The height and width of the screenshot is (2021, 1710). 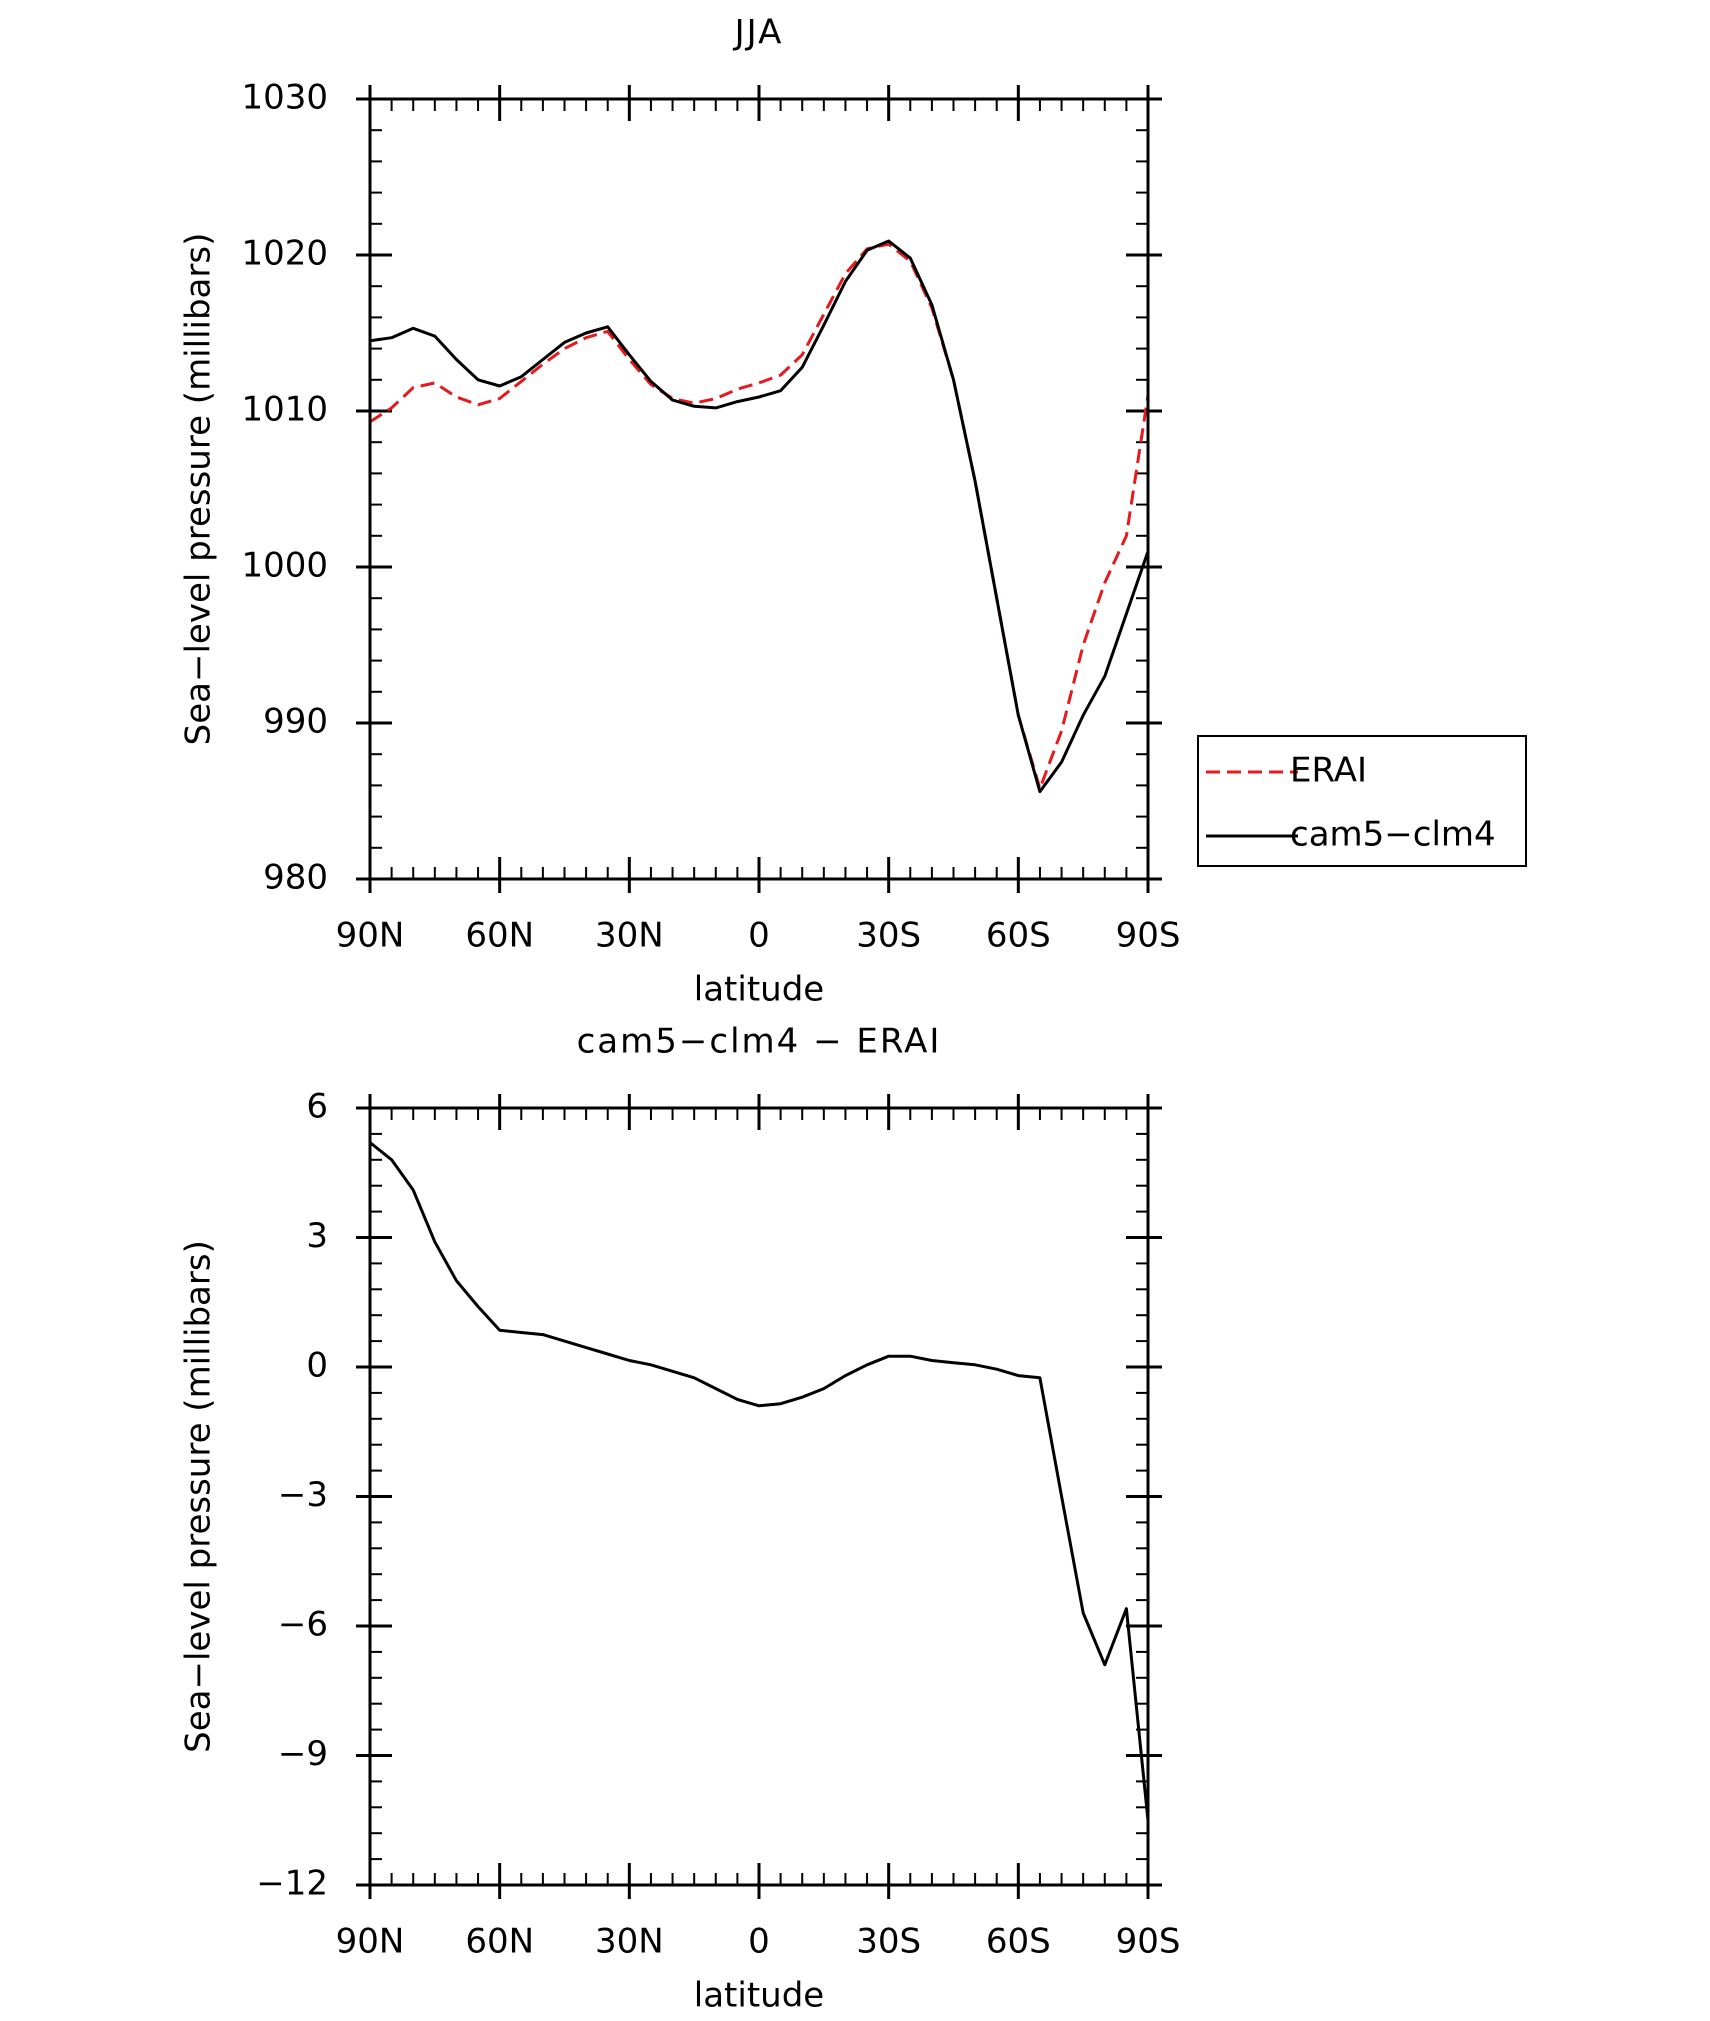 I want to click on y-tick-label: 1010, so click(x=284, y=410).